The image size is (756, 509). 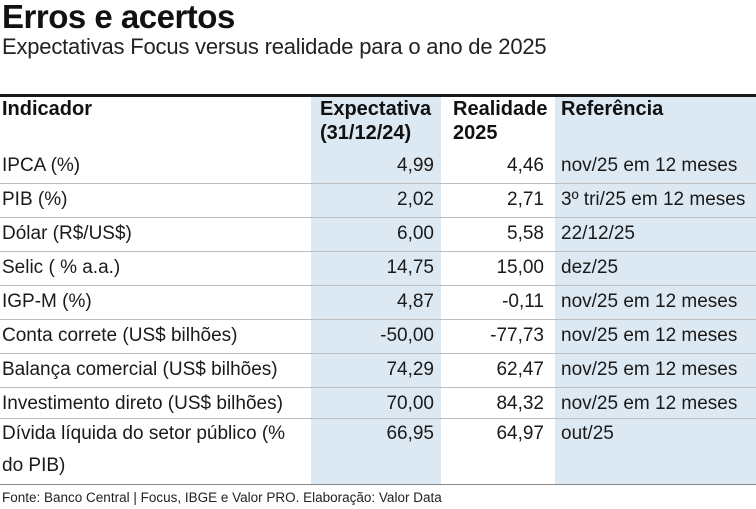 I want to click on cell-reality: 15,00, so click(x=520, y=267).